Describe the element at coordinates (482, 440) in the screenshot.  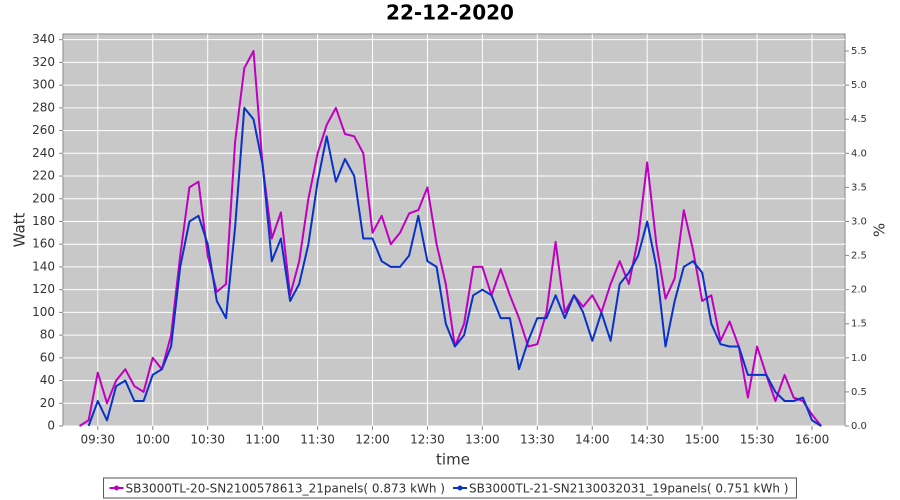
I see `x-tick-label: 13:00` at that location.